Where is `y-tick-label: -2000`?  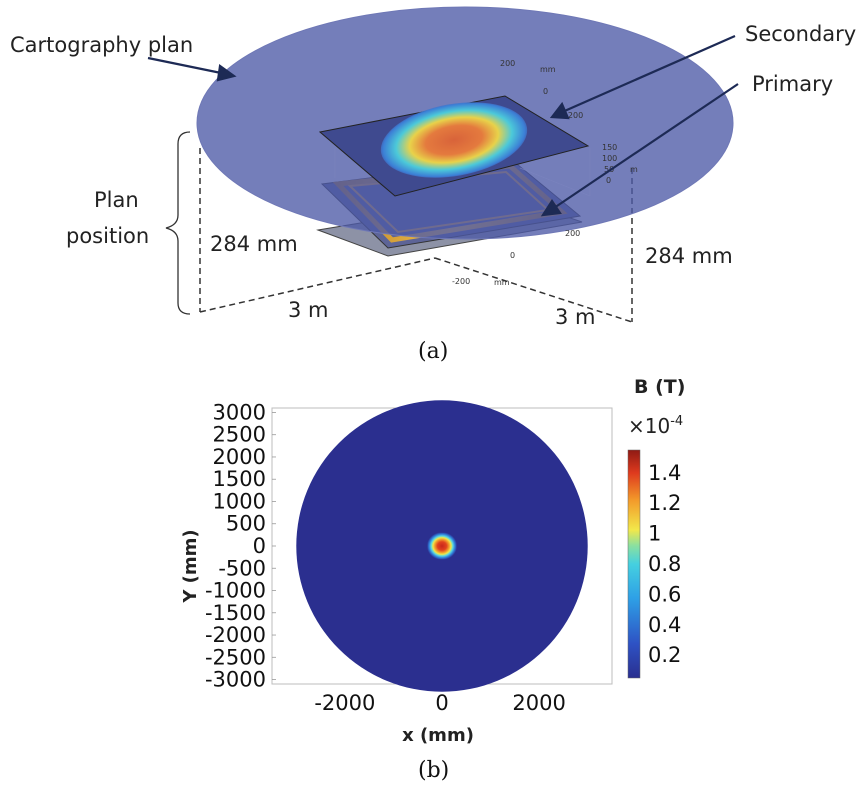 y-tick-label: -2000 is located at coordinates (235, 635).